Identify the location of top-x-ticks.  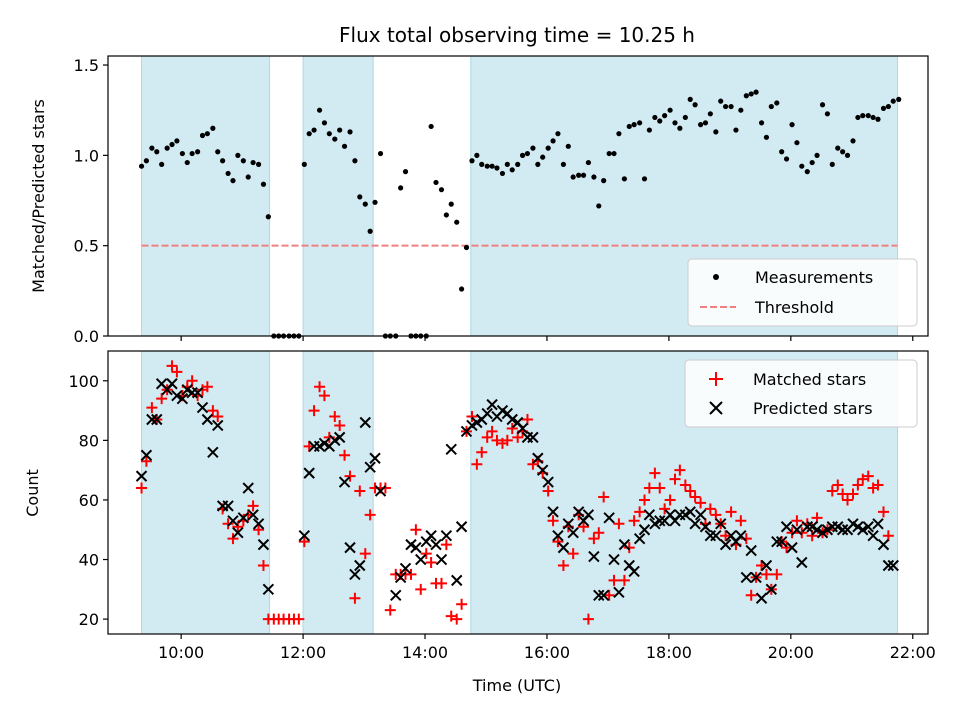
(547, 338).